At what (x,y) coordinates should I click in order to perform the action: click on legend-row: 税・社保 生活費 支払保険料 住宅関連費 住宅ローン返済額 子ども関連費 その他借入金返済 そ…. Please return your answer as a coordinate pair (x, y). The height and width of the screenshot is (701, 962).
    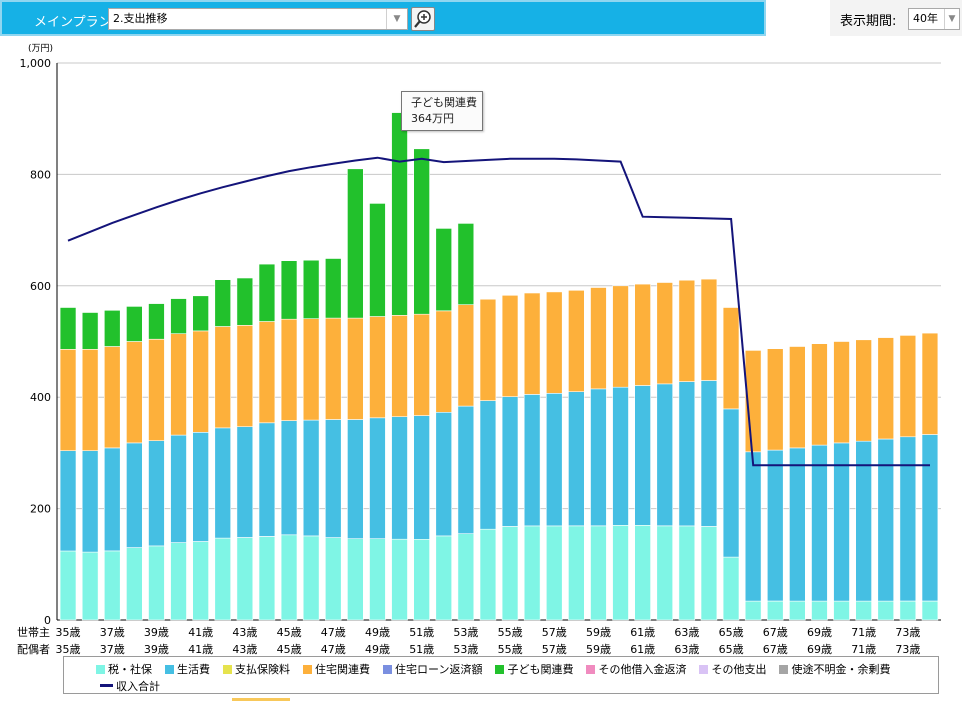
    Looking at the image, I should click on (499, 669).